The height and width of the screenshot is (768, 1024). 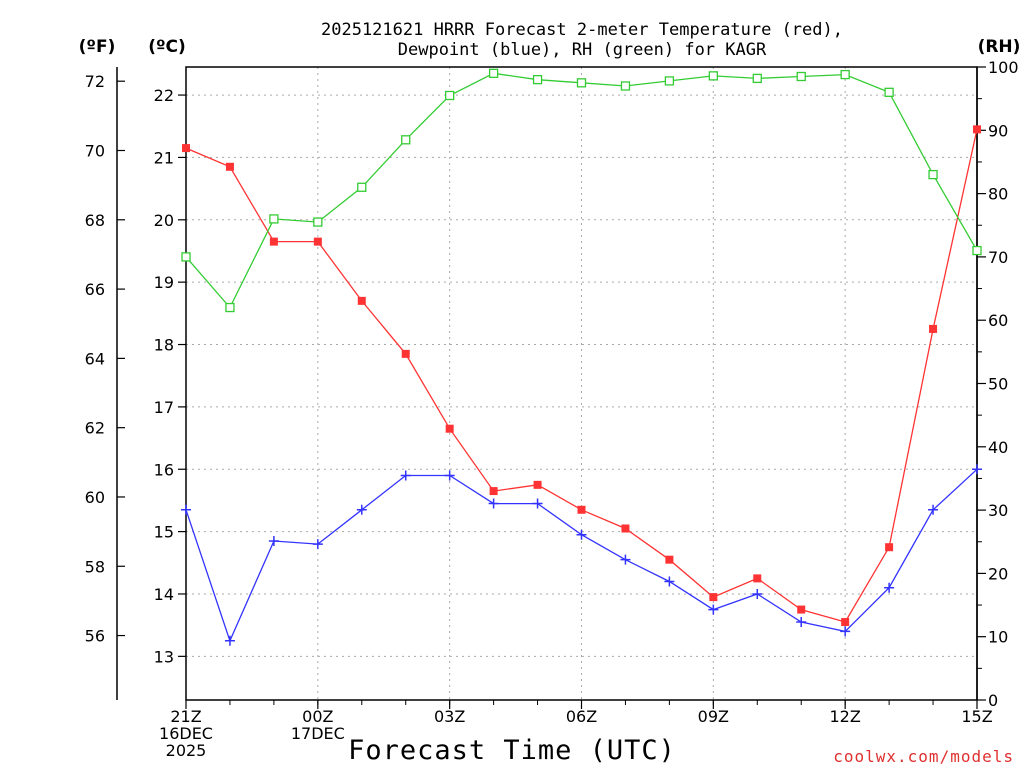 What do you see at coordinates (998, 384) in the screenshot?
I see `rh-tick-label: 50` at bounding box center [998, 384].